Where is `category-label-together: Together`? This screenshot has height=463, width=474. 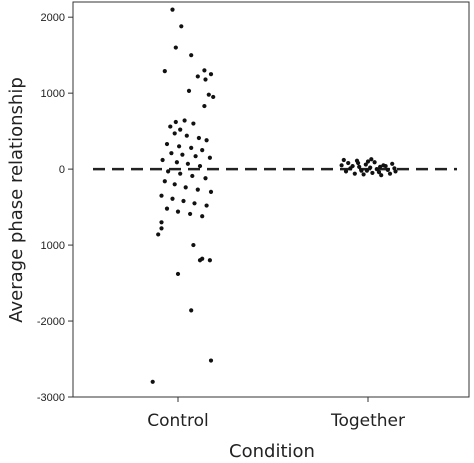
category-label-together: Together is located at coordinates (367, 421).